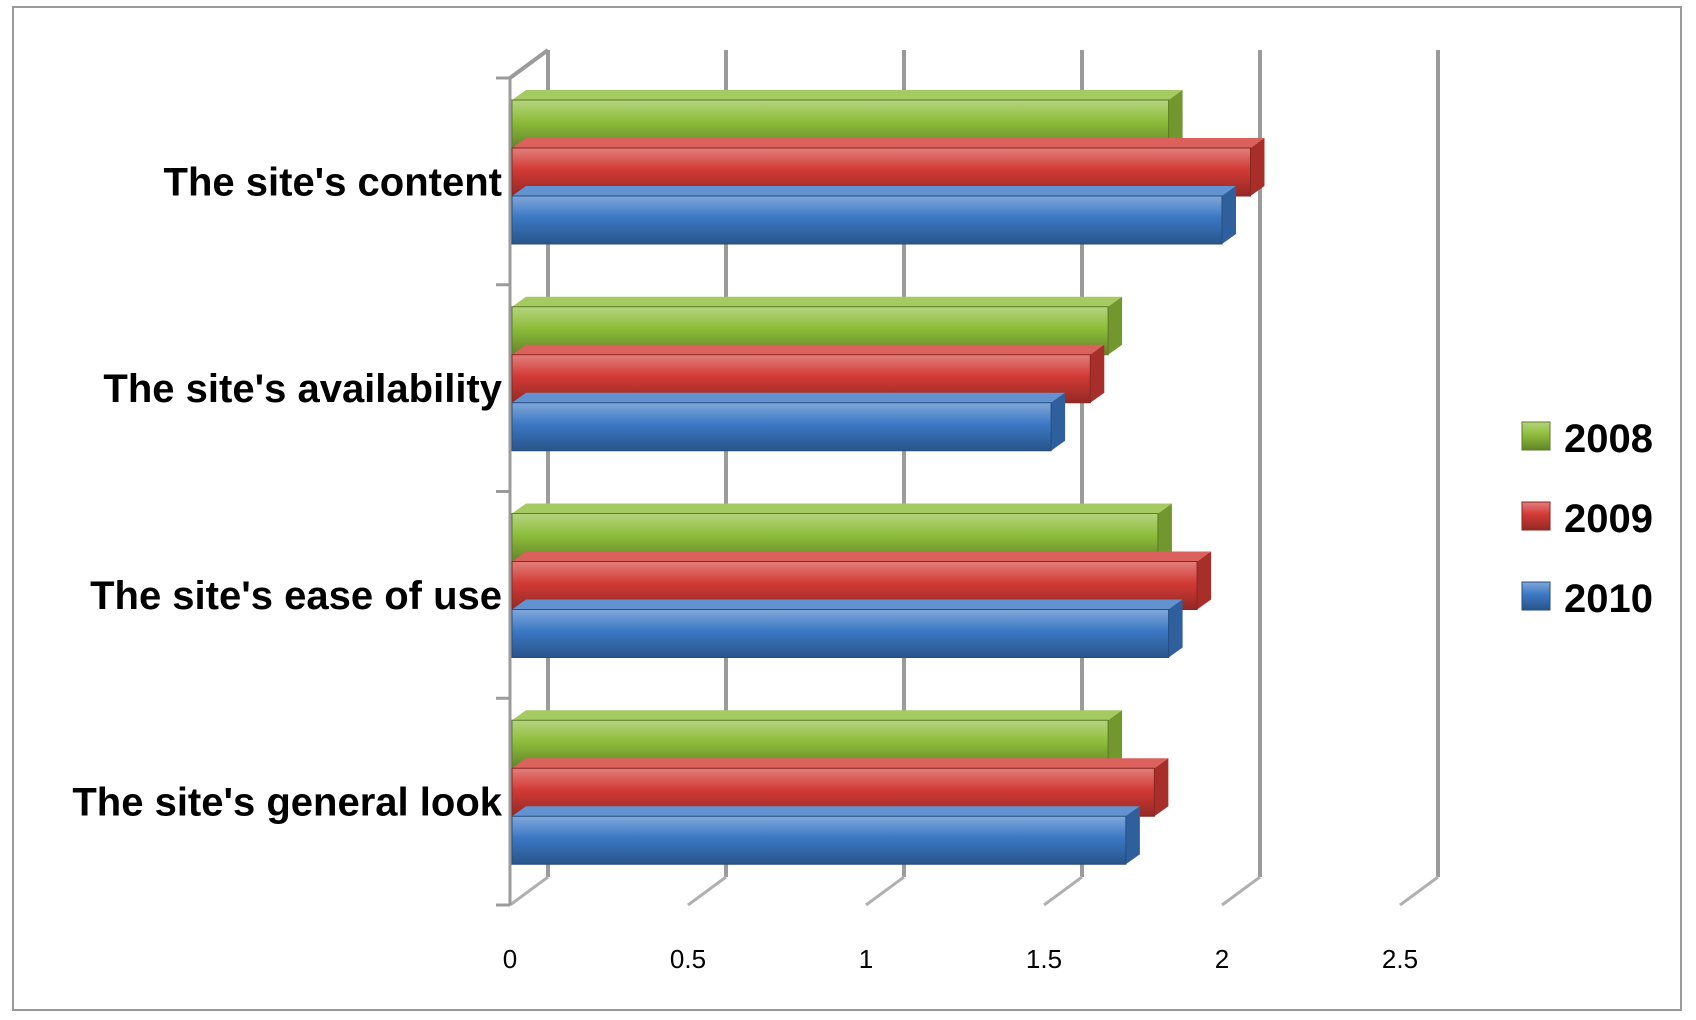 The height and width of the screenshot is (1020, 1696). What do you see at coordinates (1400, 959) in the screenshot?
I see `x-tick-label: 2.5` at bounding box center [1400, 959].